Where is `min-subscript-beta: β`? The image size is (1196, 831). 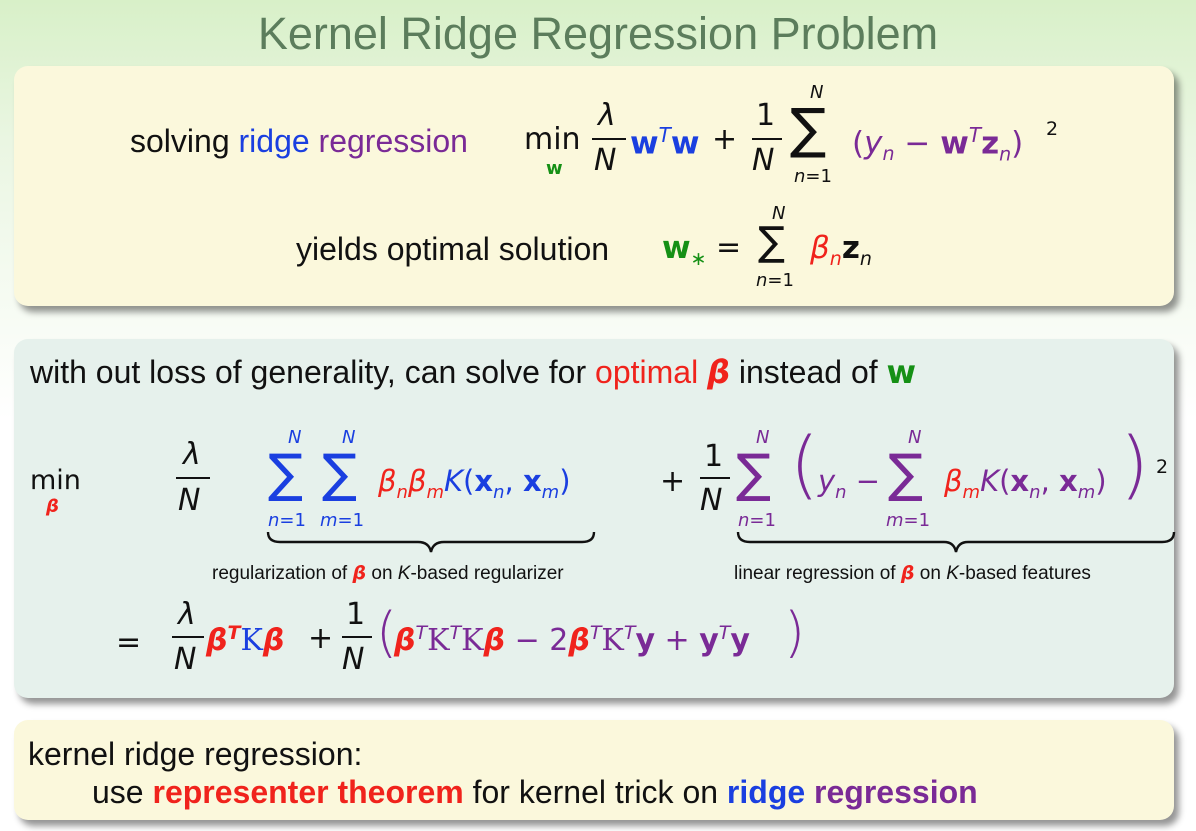
min-subscript-beta: β is located at coordinates (52, 506).